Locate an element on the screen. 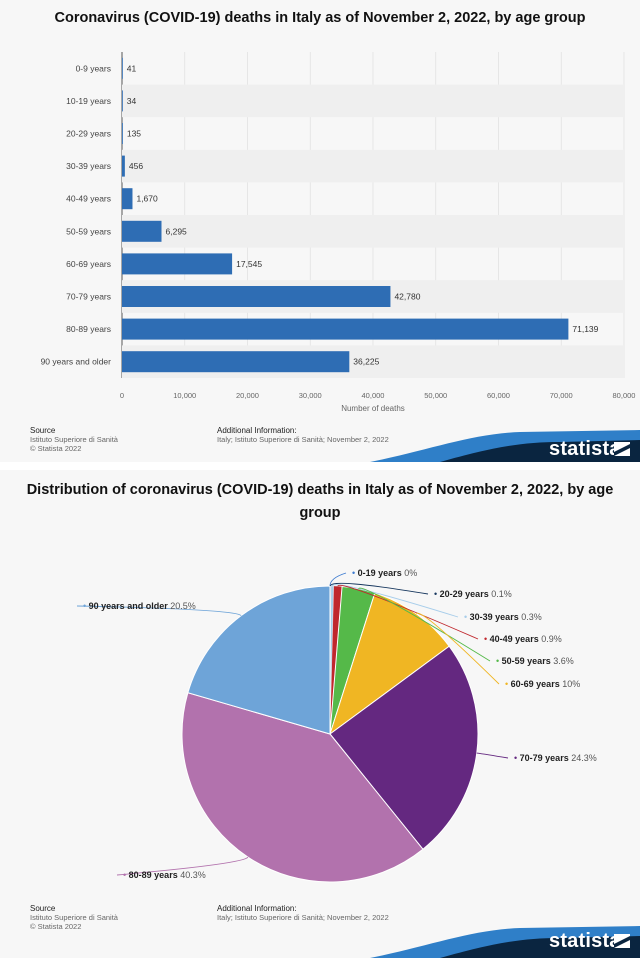  slice-label: • 40-49 years 0.9% is located at coordinates (523, 639).